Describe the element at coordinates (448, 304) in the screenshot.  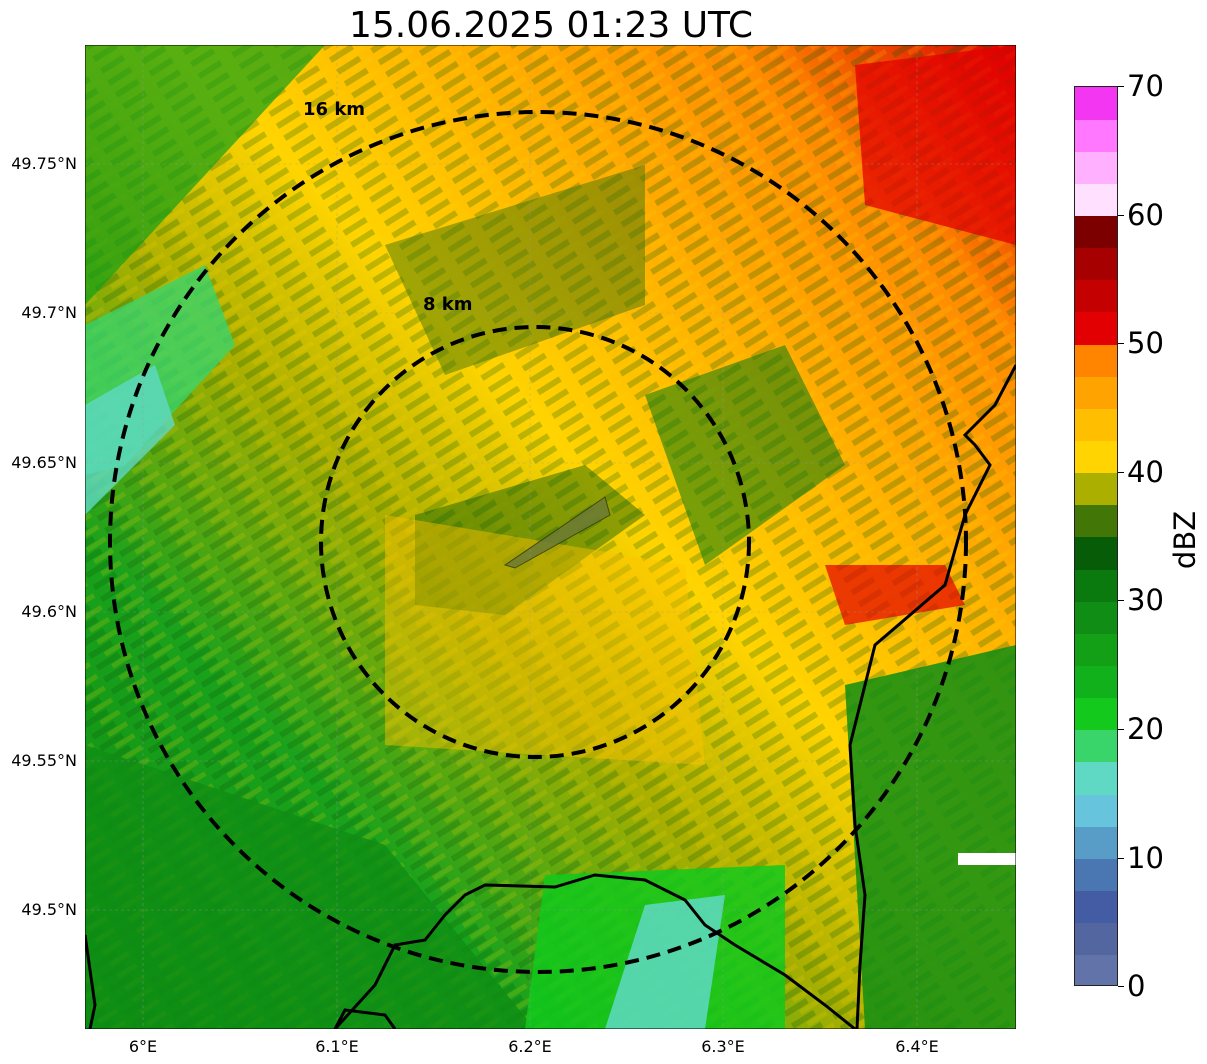
I see `ring-label-8km: 8 km` at that location.